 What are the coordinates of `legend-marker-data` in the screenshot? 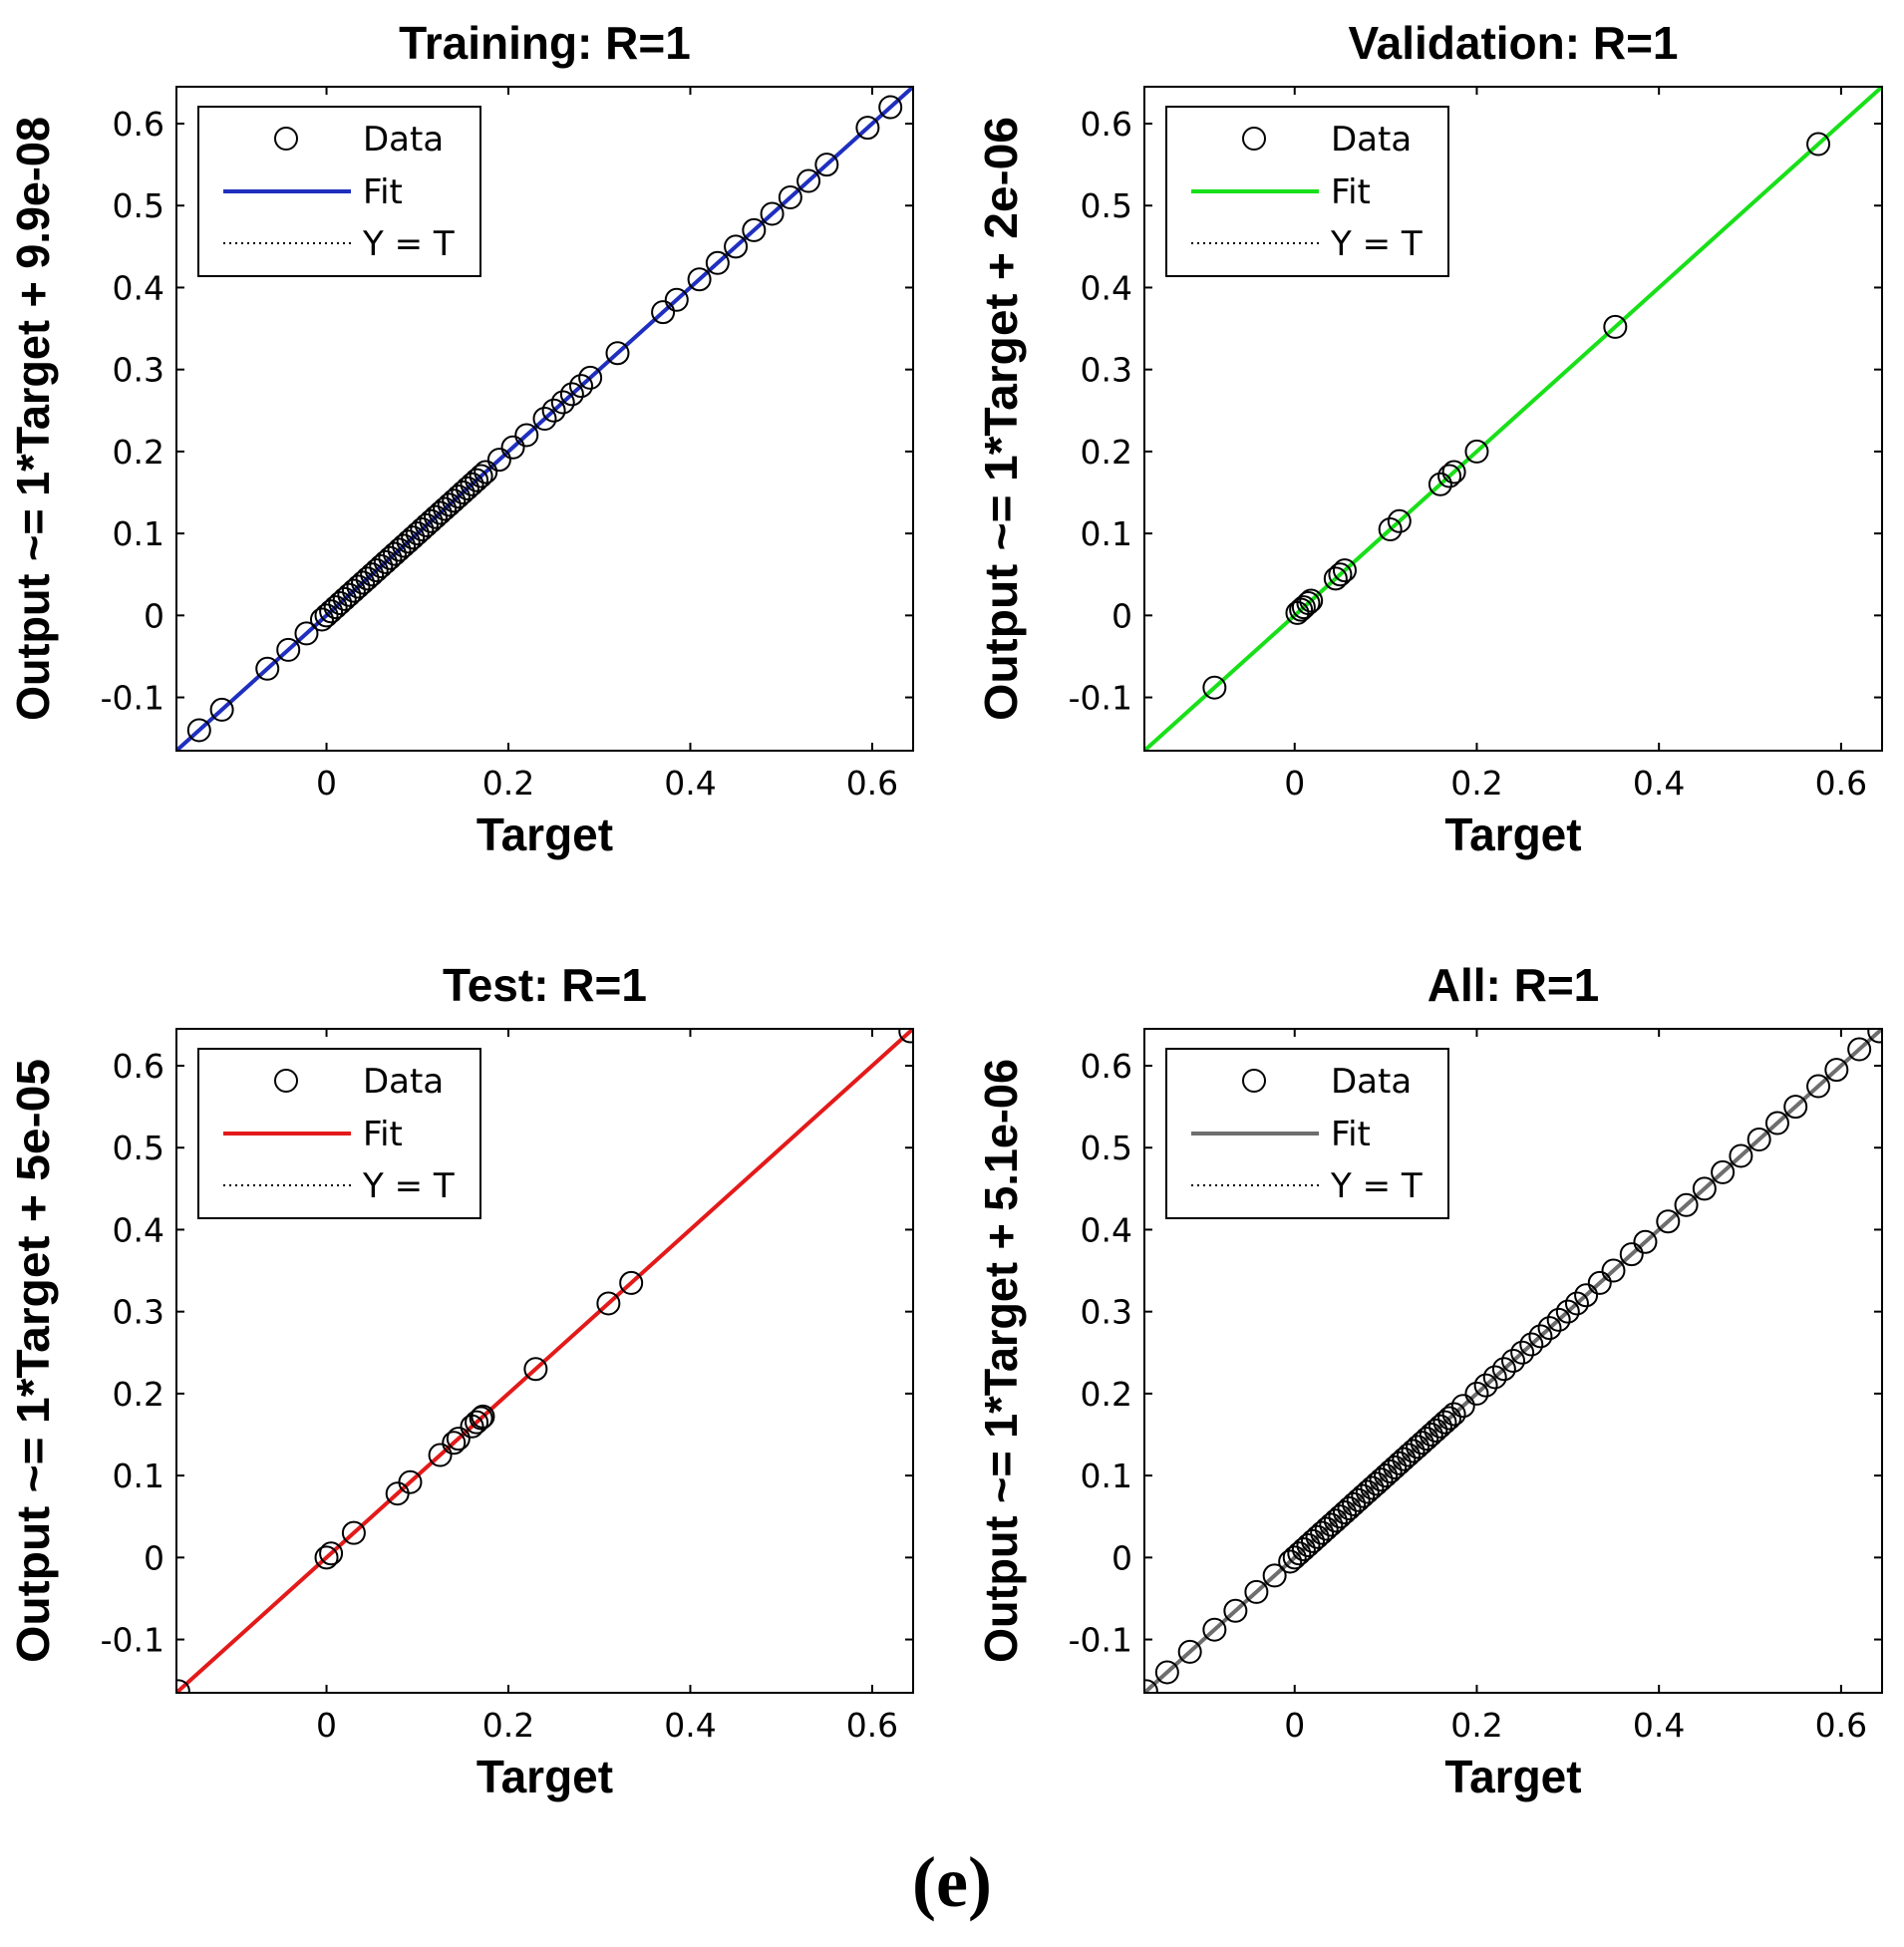 It's located at (286, 1081).